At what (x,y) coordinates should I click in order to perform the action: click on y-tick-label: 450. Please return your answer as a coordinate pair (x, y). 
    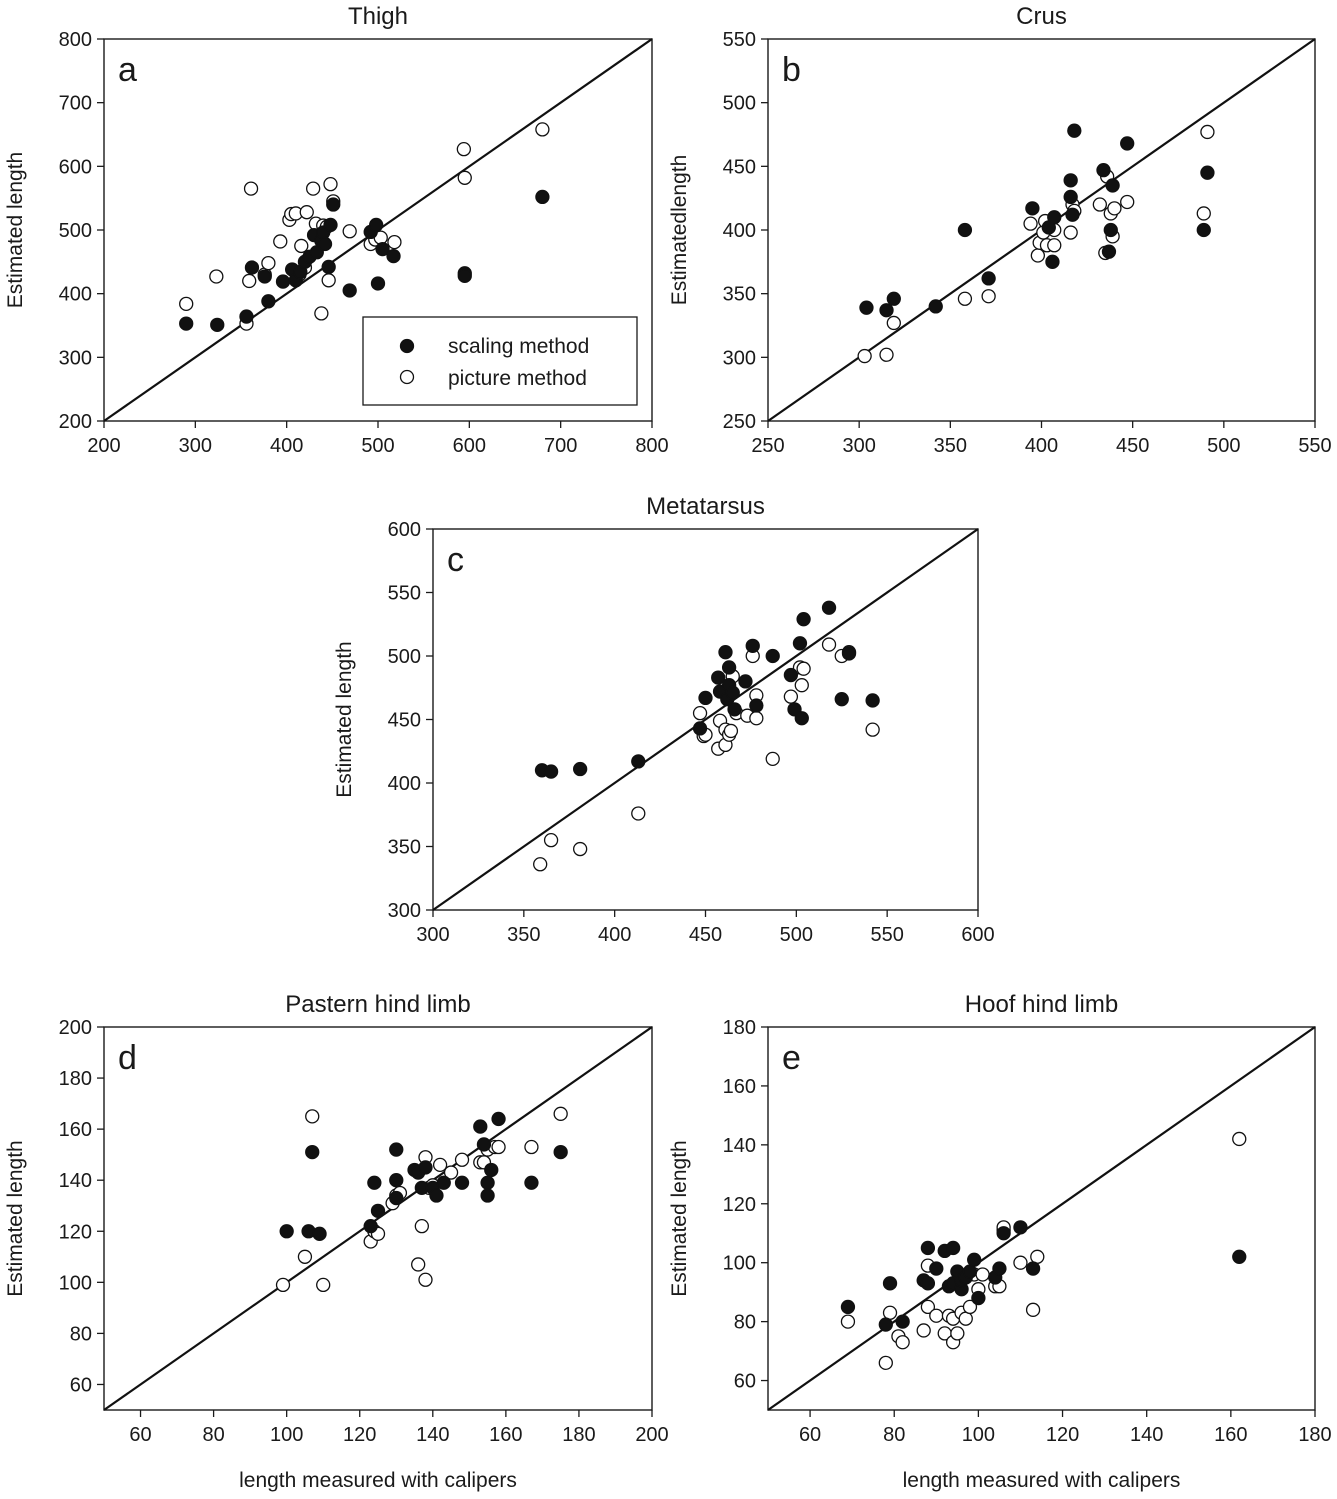
    Looking at the image, I should click on (739, 167).